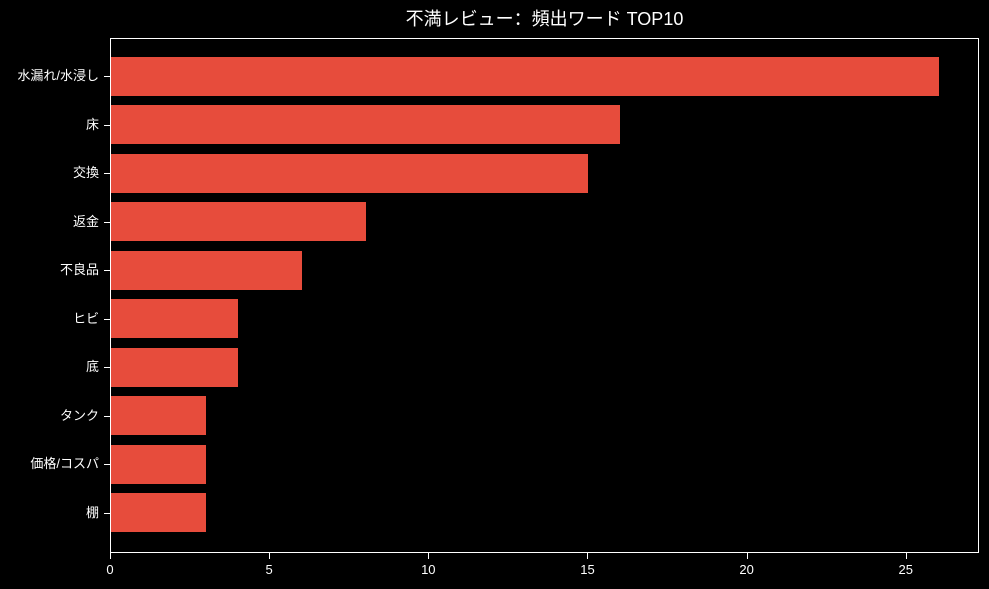 The image size is (989, 589). I want to click on x-tick-label: 25, so click(906, 569).